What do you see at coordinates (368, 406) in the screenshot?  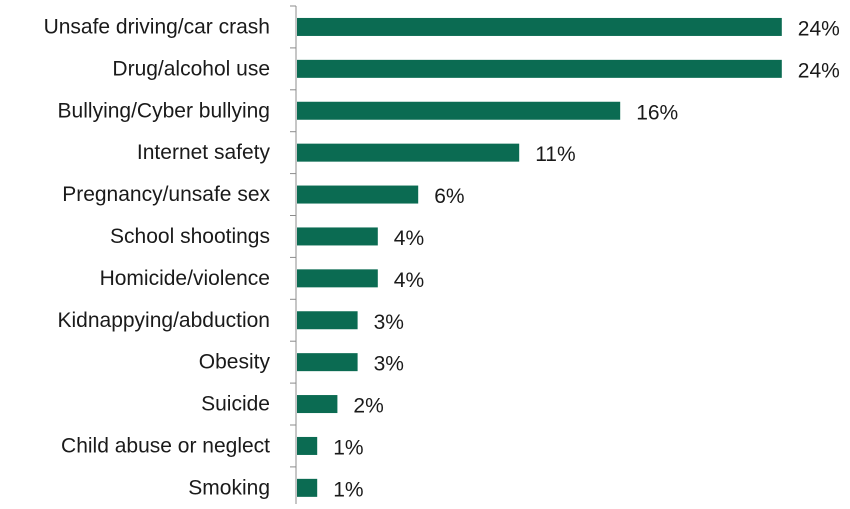 I see `data-label: 2%` at bounding box center [368, 406].